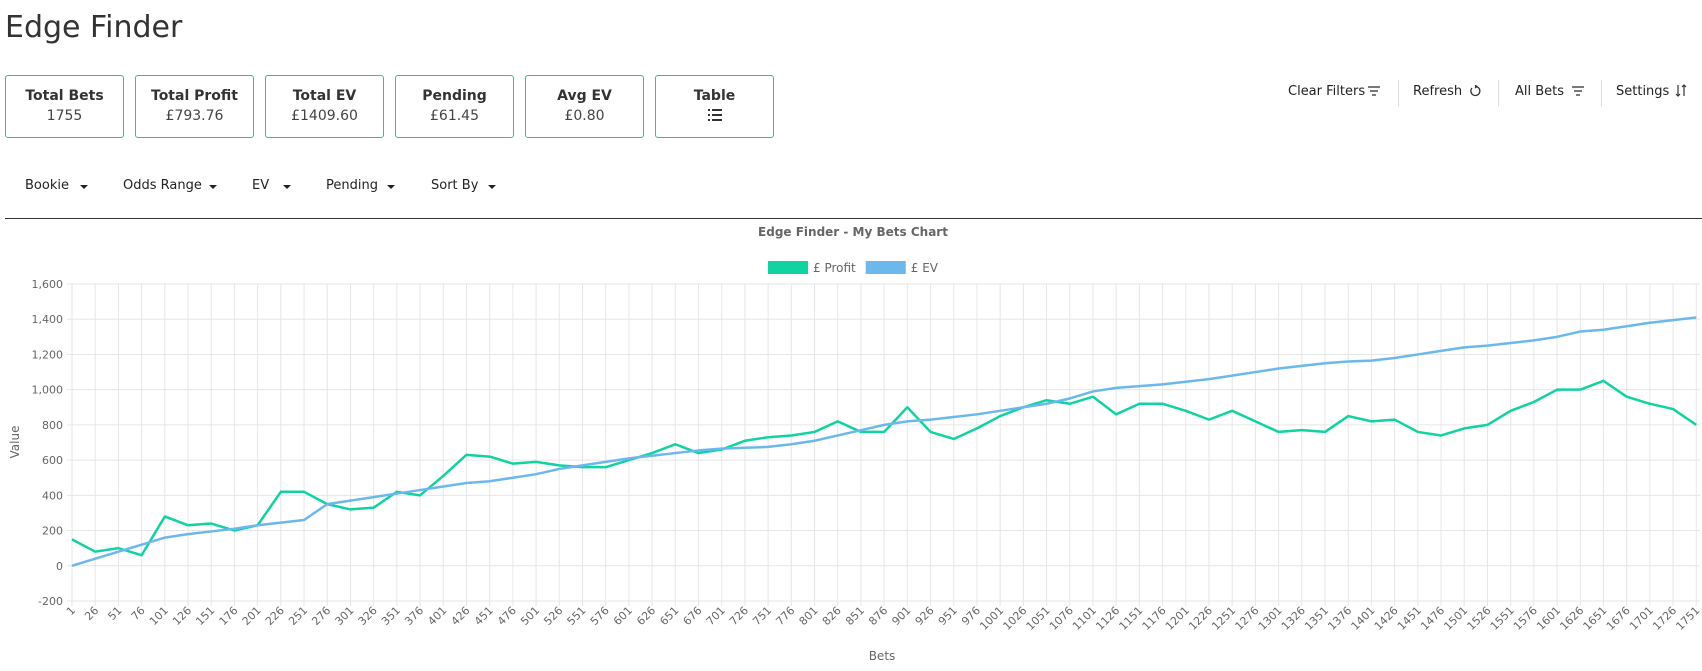 The height and width of the screenshot is (671, 1702). What do you see at coordinates (1641, 618) in the screenshot?
I see `x-tick-label: 1701` at bounding box center [1641, 618].